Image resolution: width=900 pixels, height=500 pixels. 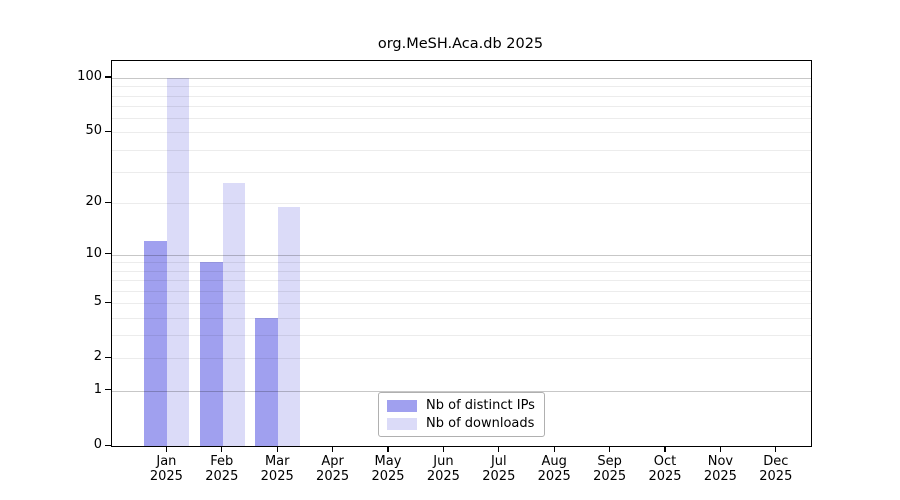 What do you see at coordinates (776, 476) in the screenshot?
I see `x-tick-year-dec: 2025` at bounding box center [776, 476].